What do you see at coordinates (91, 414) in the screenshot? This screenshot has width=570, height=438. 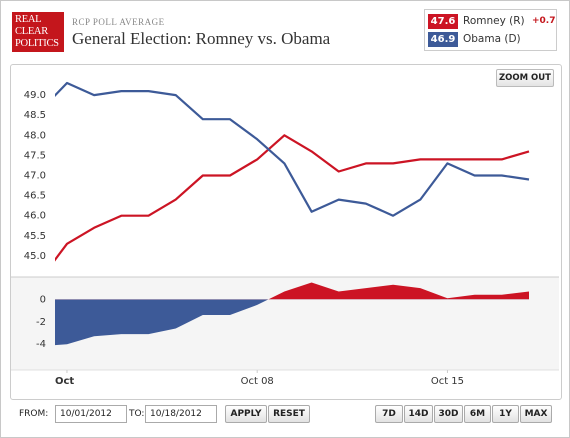 I see `from-input: 10/01/2012` at bounding box center [91, 414].